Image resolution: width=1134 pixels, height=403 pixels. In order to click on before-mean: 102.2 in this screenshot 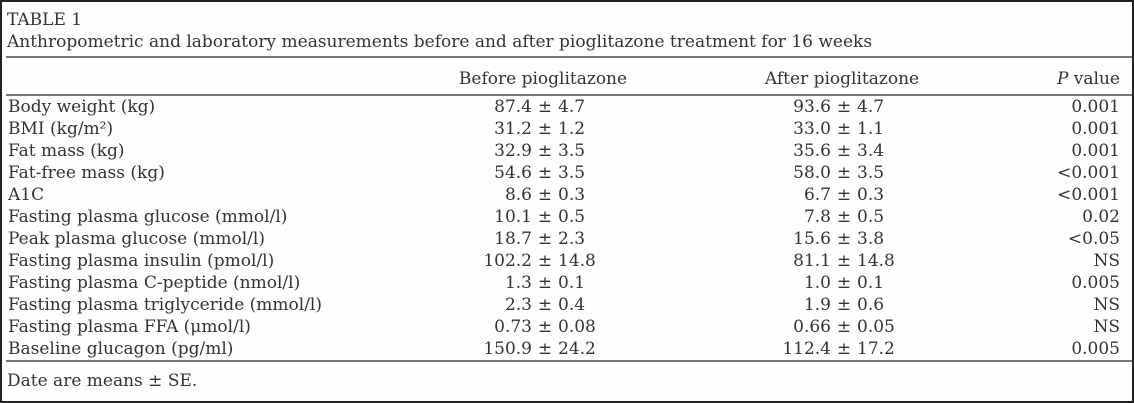, I will do `click(507, 261)`.